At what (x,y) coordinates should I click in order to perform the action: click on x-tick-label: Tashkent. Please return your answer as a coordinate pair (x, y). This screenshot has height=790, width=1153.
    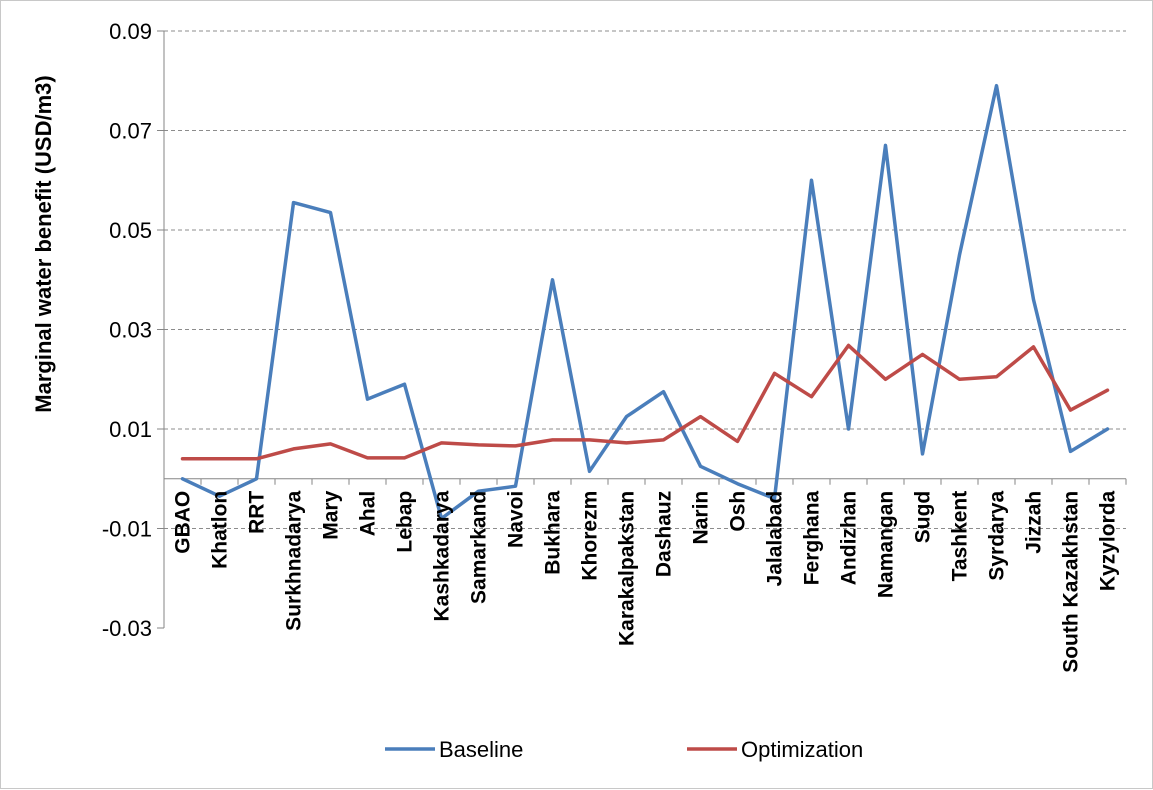
    Looking at the image, I should click on (960, 536).